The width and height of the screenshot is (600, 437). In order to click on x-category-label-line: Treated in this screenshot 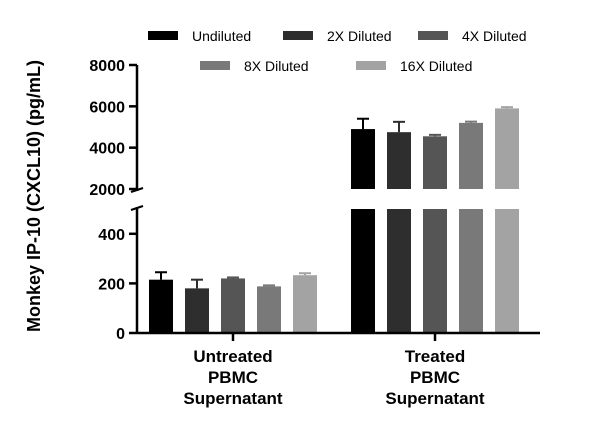, I will do `click(435, 356)`.